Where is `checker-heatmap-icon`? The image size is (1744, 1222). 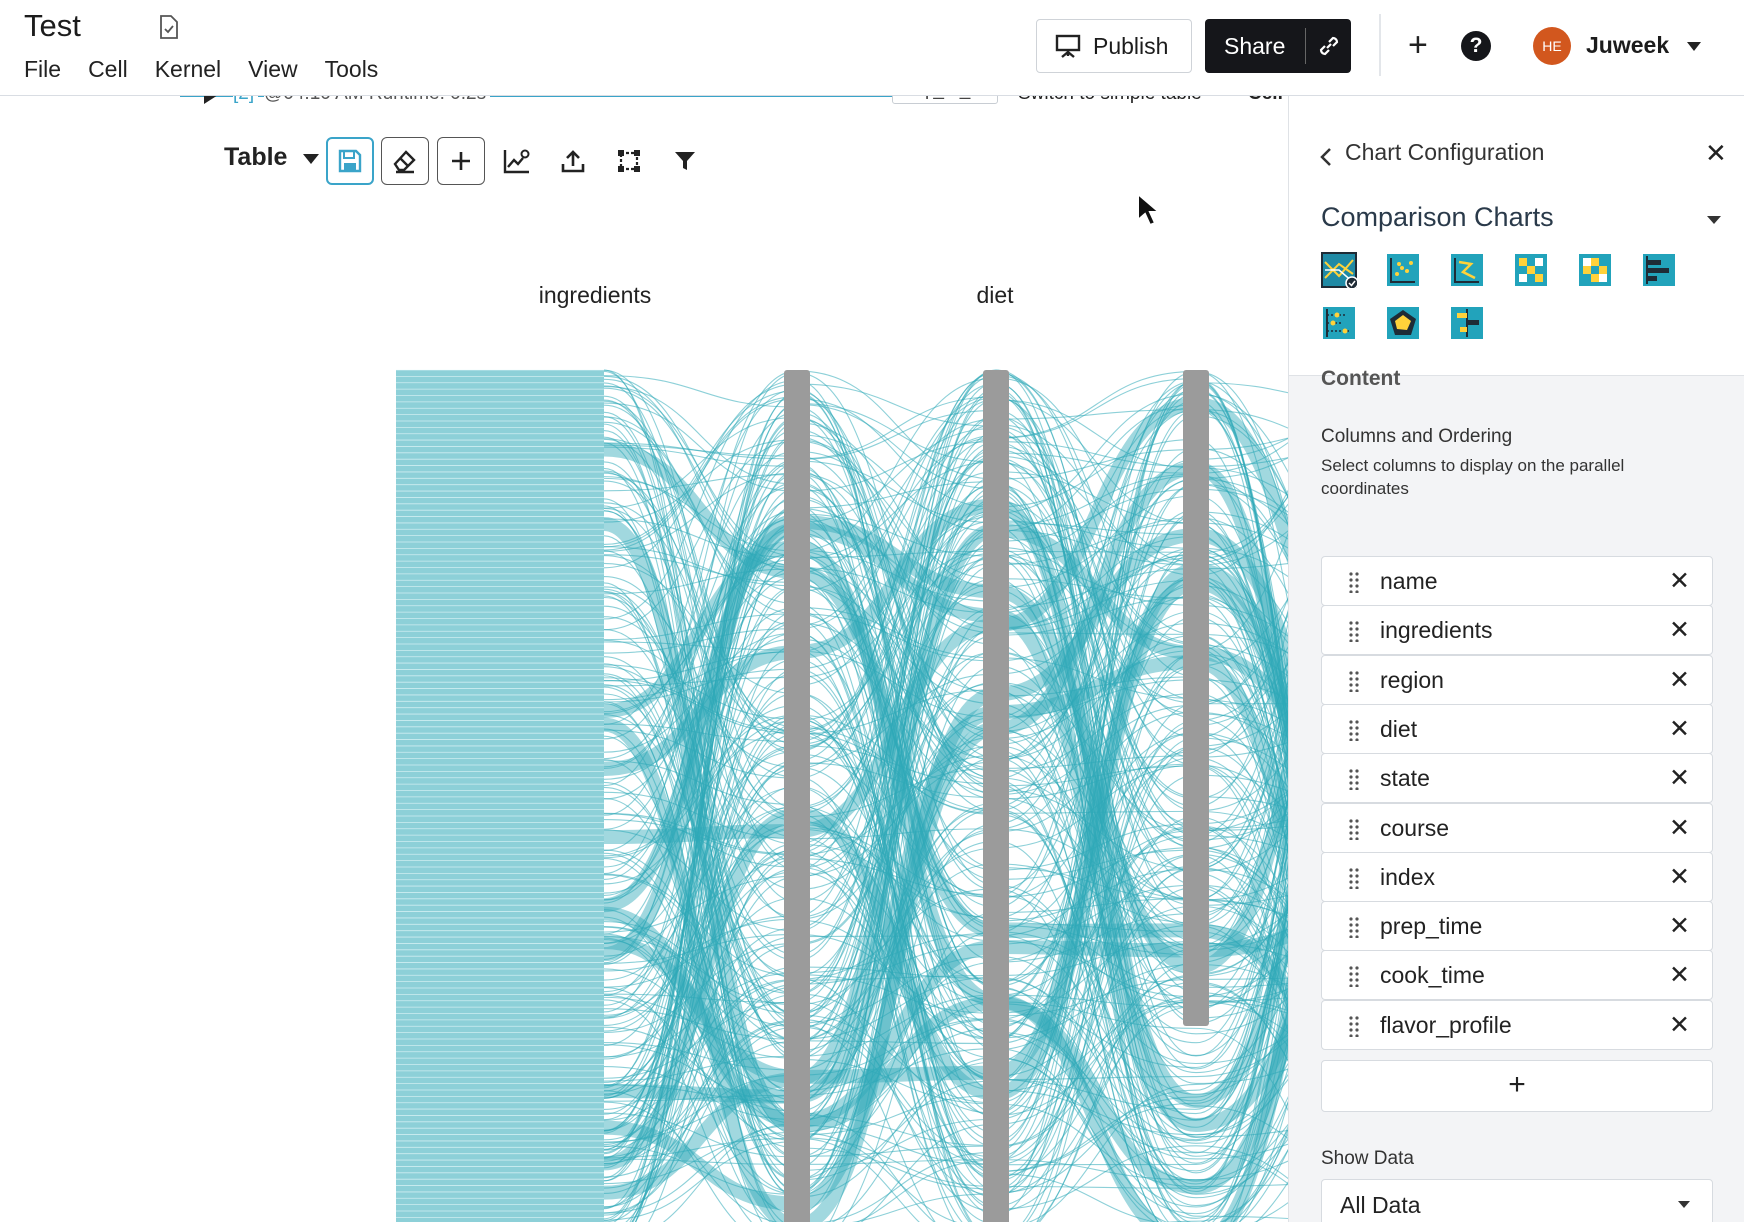 checker-heatmap-icon is located at coordinates (1595, 270).